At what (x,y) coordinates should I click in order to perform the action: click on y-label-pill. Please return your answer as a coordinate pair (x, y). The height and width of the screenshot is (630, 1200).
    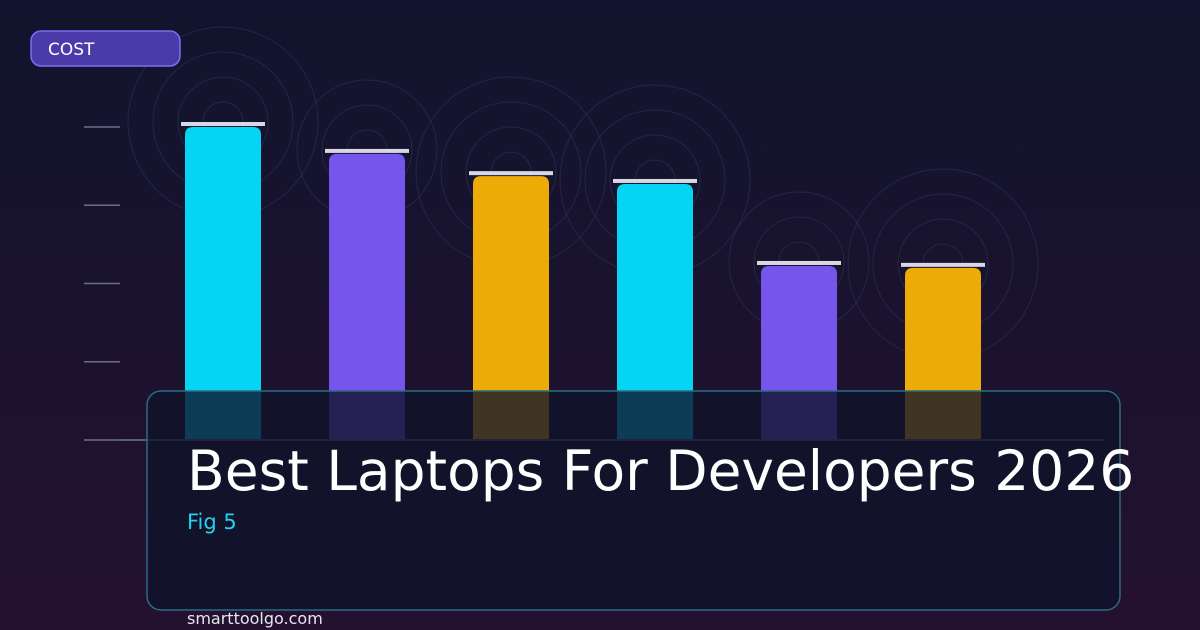
    Looking at the image, I should click on (105, 48).